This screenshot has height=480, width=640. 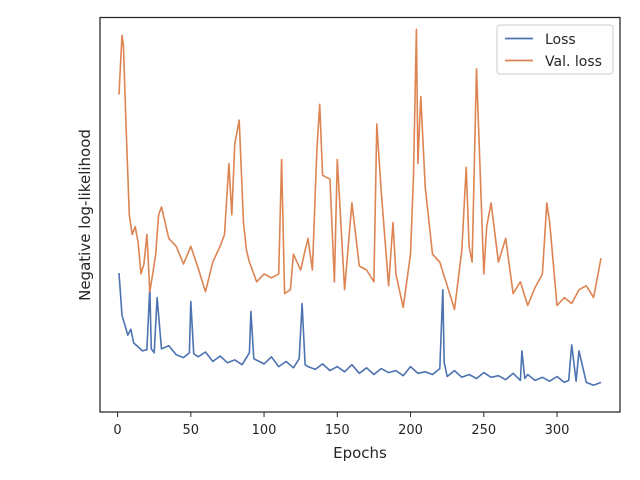 What do you see at coordinates (337, 430) in the screenshot?
I see `x-tick-label: 150` at bounding box center [337, 430].